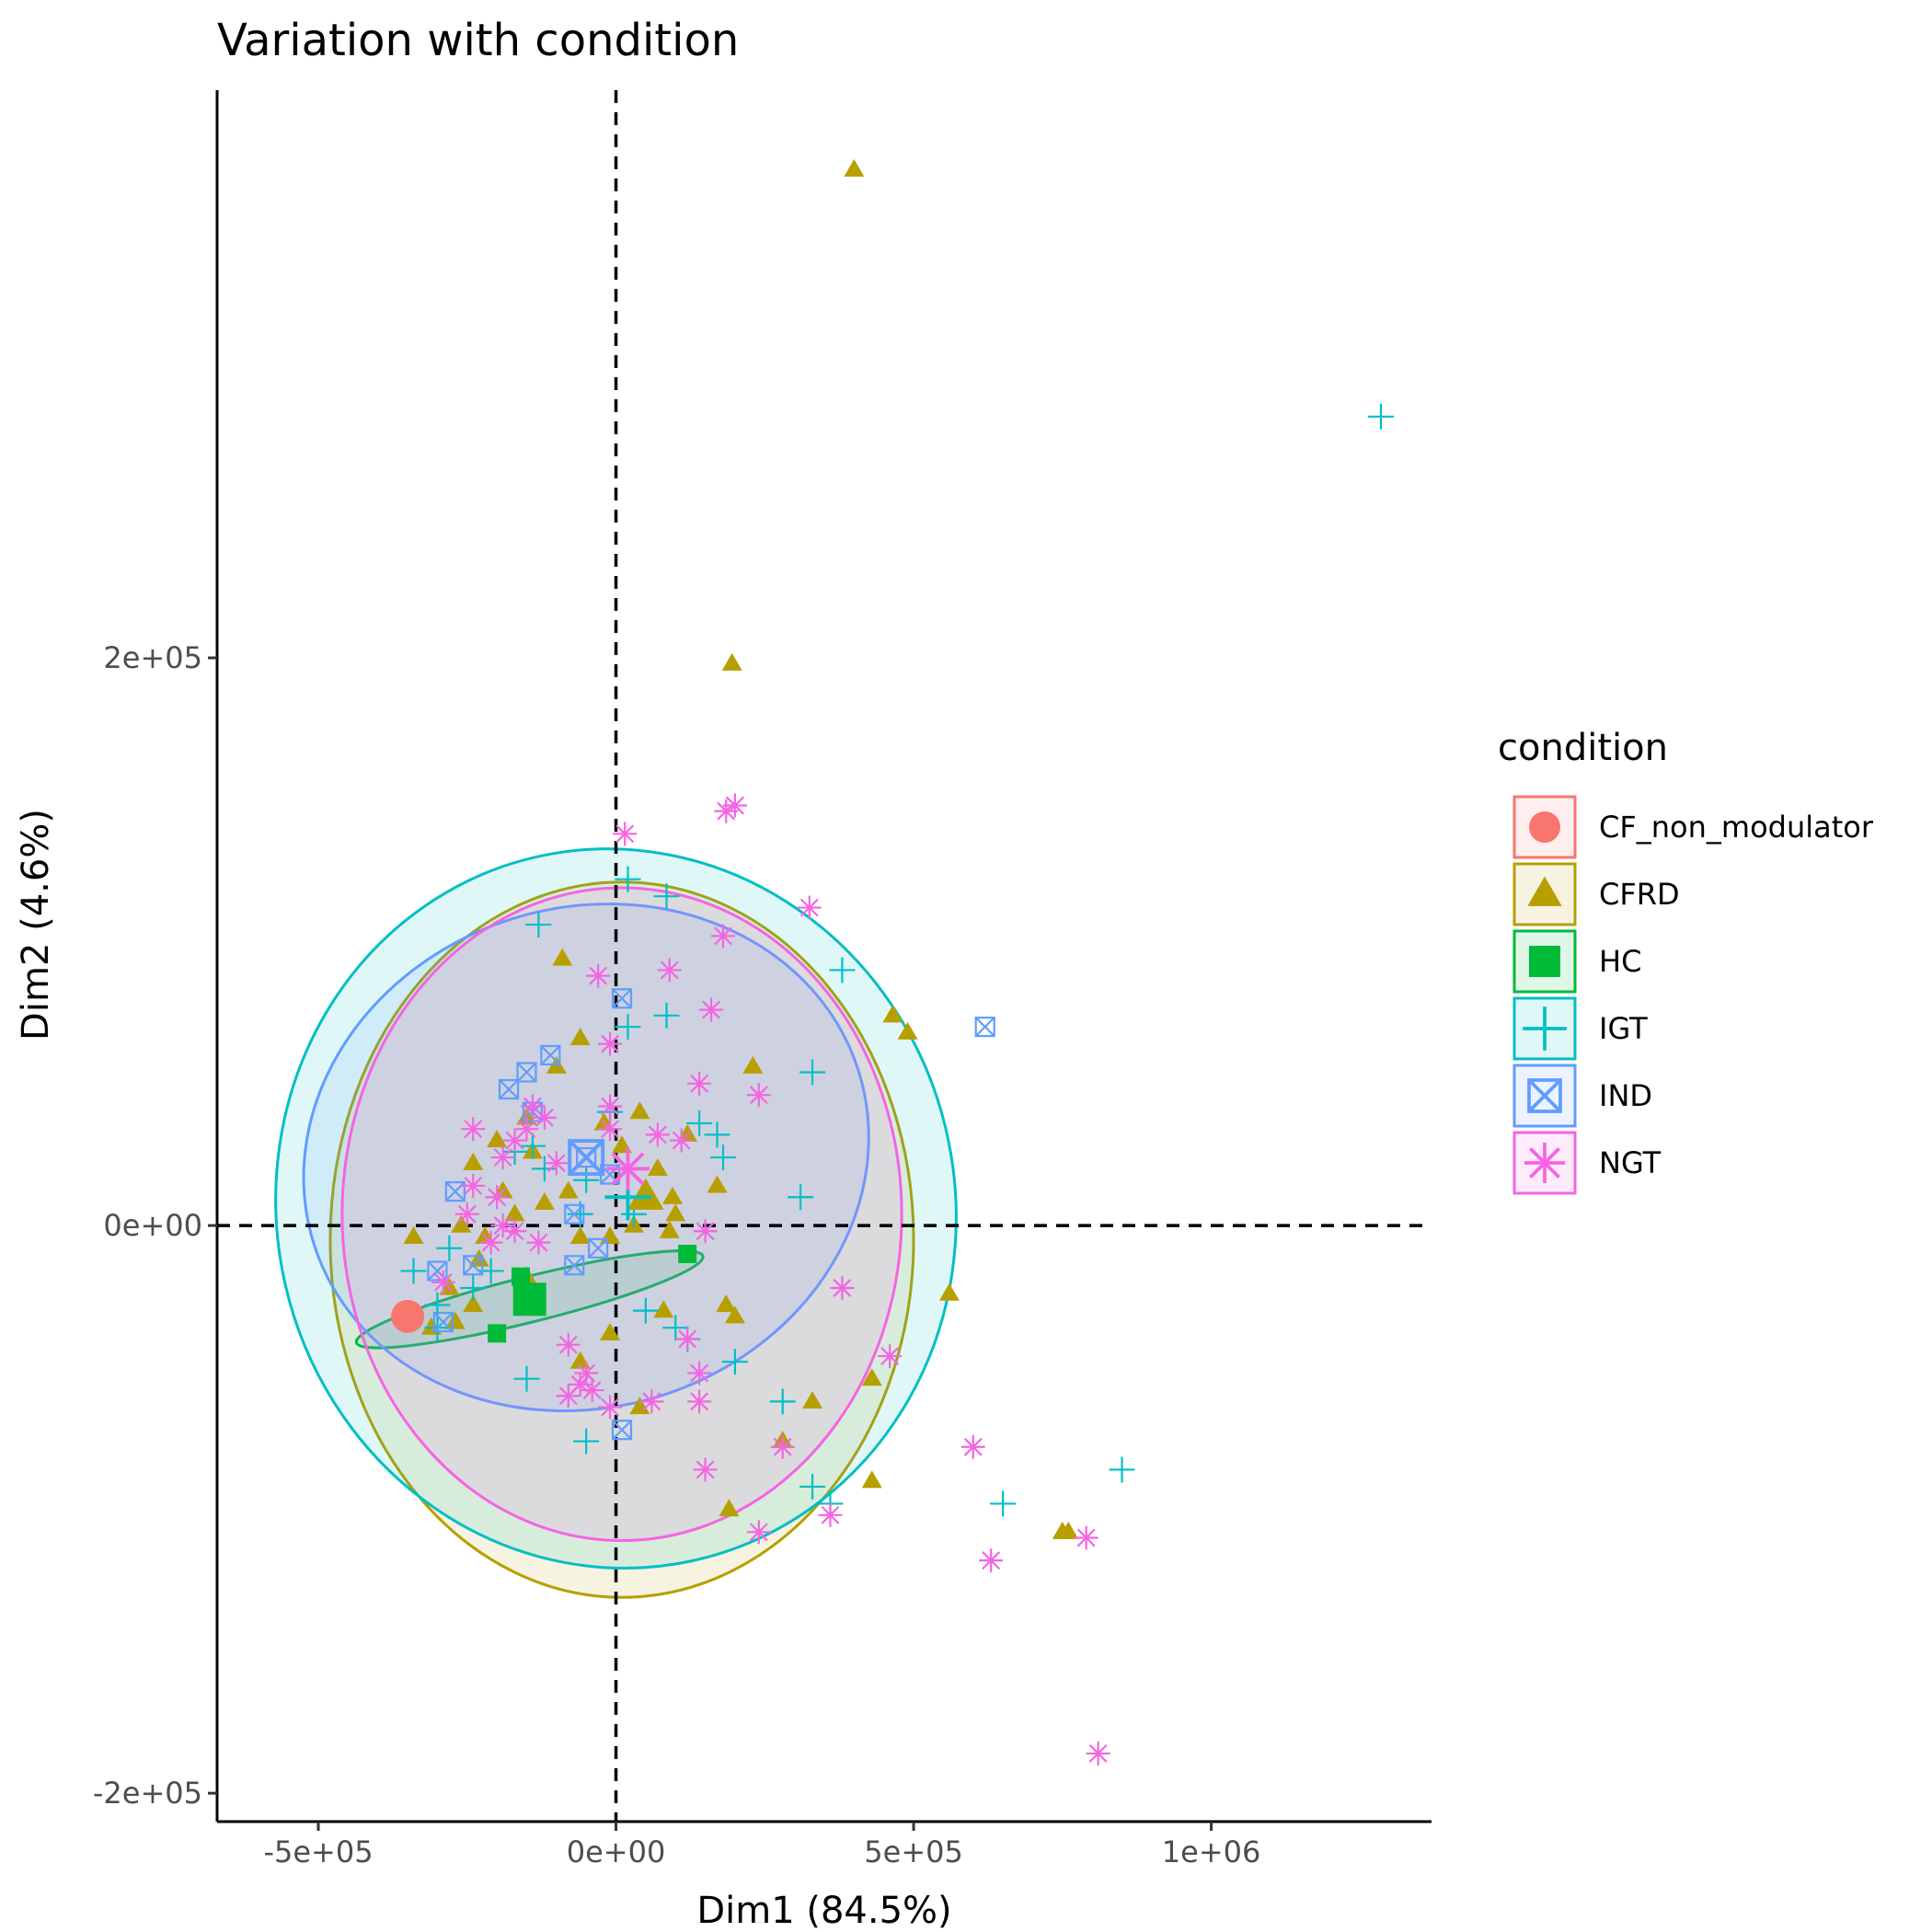 Image resolution: width=1932 pixels, height=1932 pixels. What do you see at coordinates (913, 1851) in the screenshot?
I see `x-tick-label-2: 5e+05` at bounding box center [913, 1851].